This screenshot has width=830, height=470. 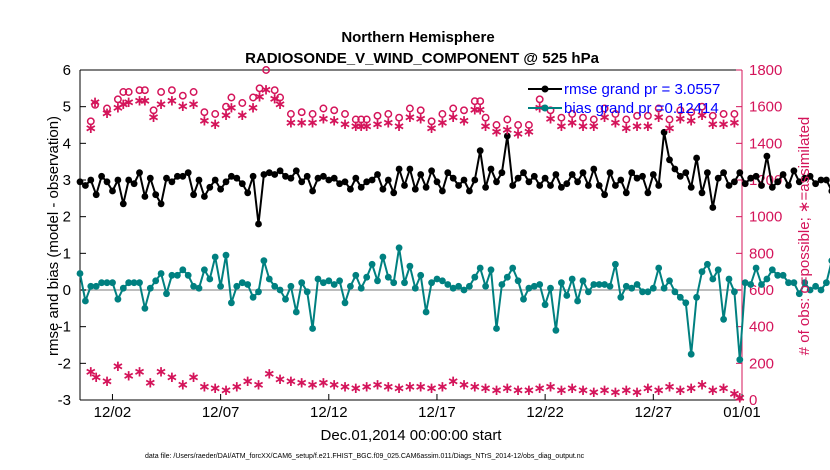 What do you see at coordinates (761, 327) in the screenshot?
I see `y-right-tick-label: 400` at bounding box center [761, 327].